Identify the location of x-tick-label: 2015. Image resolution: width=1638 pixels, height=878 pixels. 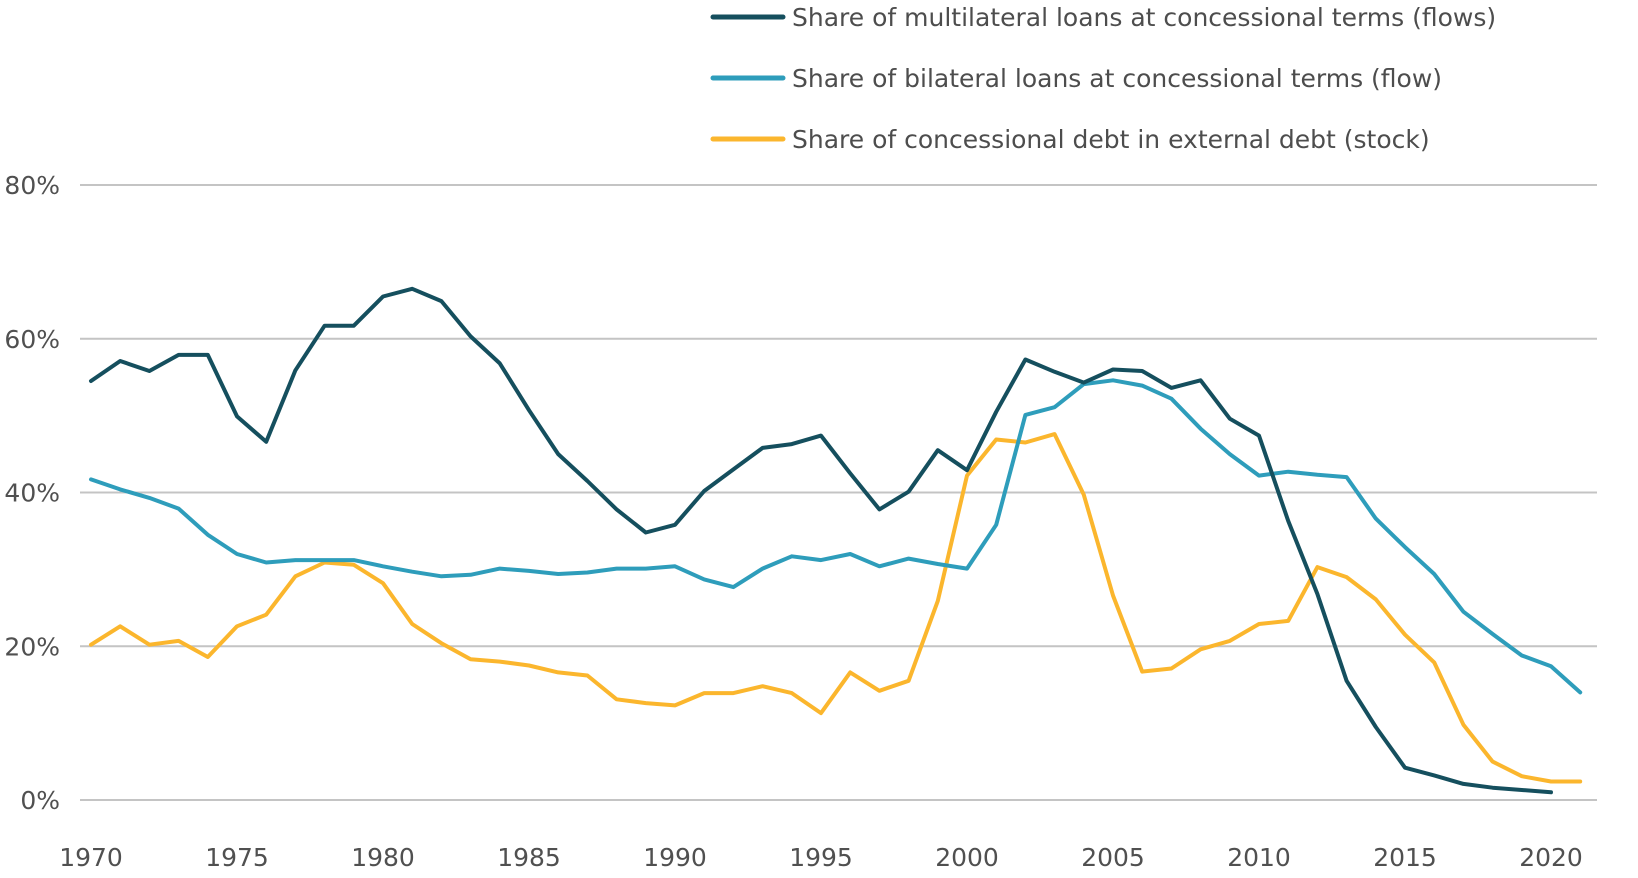
(1405, 857).